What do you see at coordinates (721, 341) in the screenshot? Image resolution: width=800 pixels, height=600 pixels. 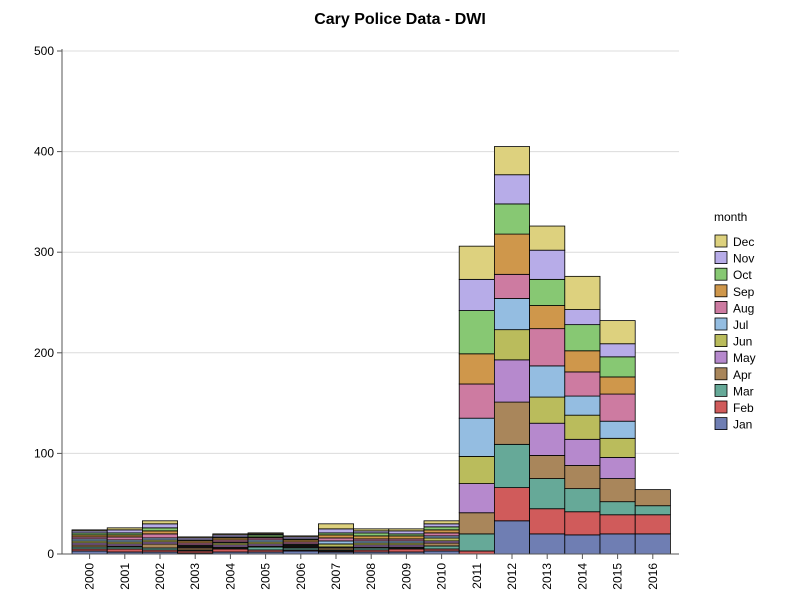 I see `legend-swatch-jun` at bounding box center [721, 341].